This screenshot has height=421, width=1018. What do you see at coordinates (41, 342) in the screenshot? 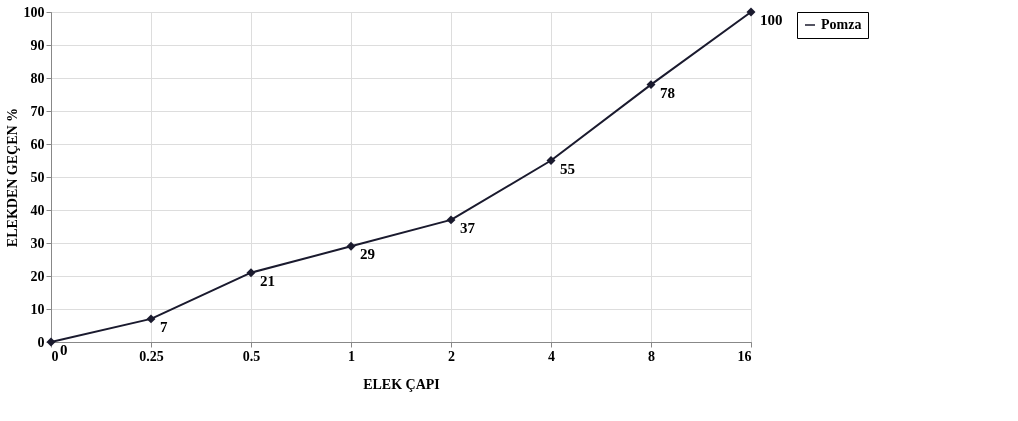
I see `y-tick-label: 0` at bounding box center [41, 342].